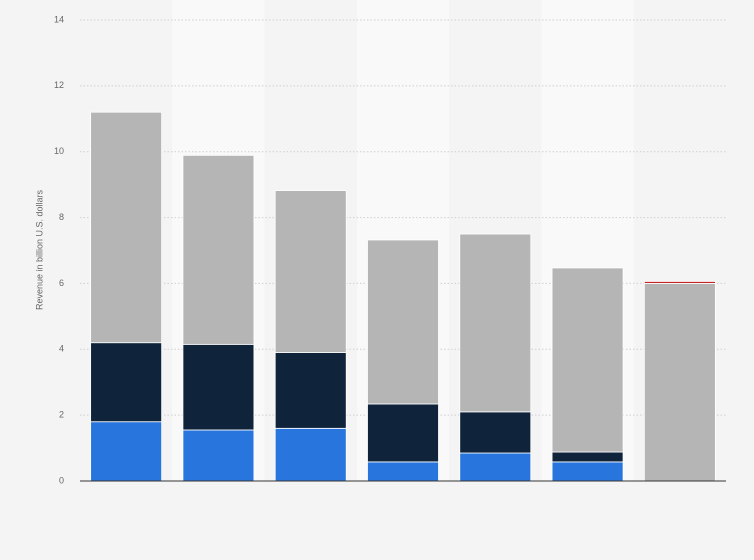  Describe the element at coordinates (59, 19) in the screenshot. I see `y-tick-label: 14` at that location.